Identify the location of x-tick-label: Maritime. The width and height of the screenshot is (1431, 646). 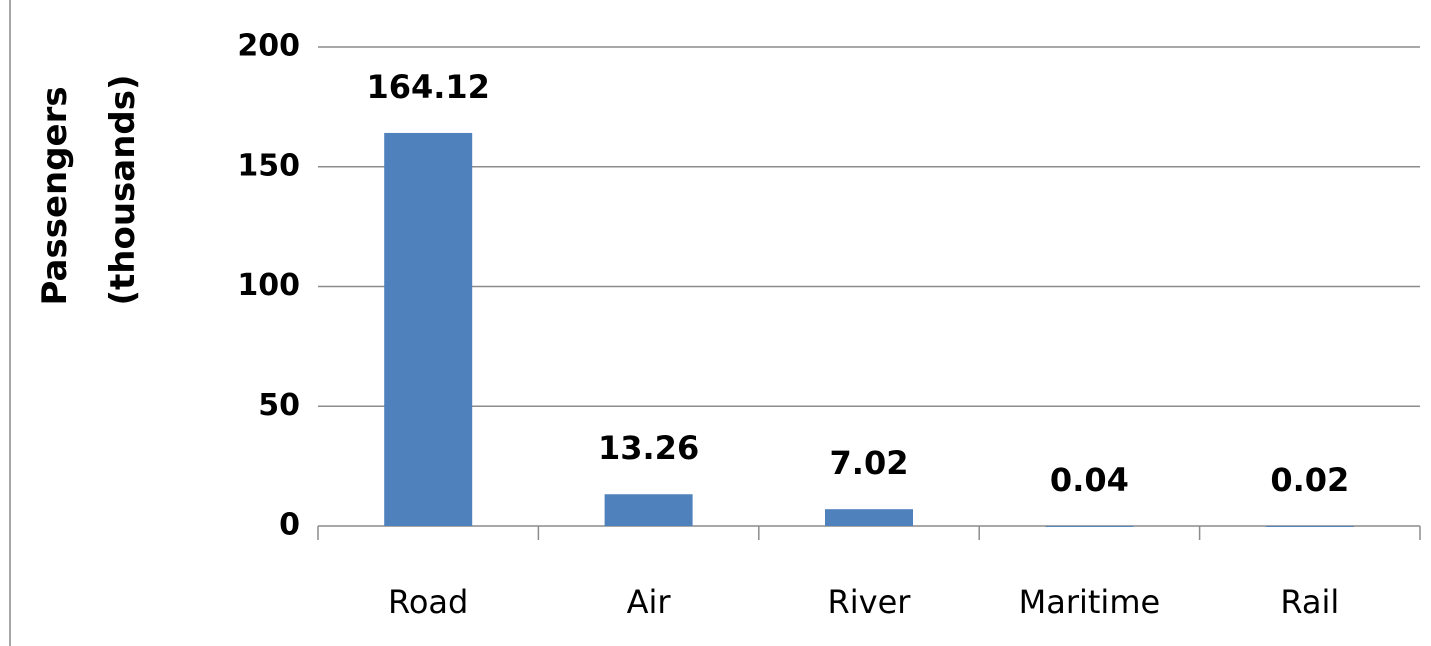
(1090, 602).